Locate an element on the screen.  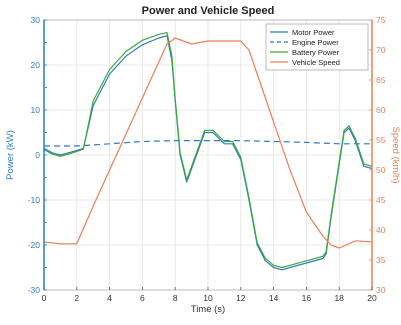
y-right-tick-label: 35 is located at coordinates (381, 260).